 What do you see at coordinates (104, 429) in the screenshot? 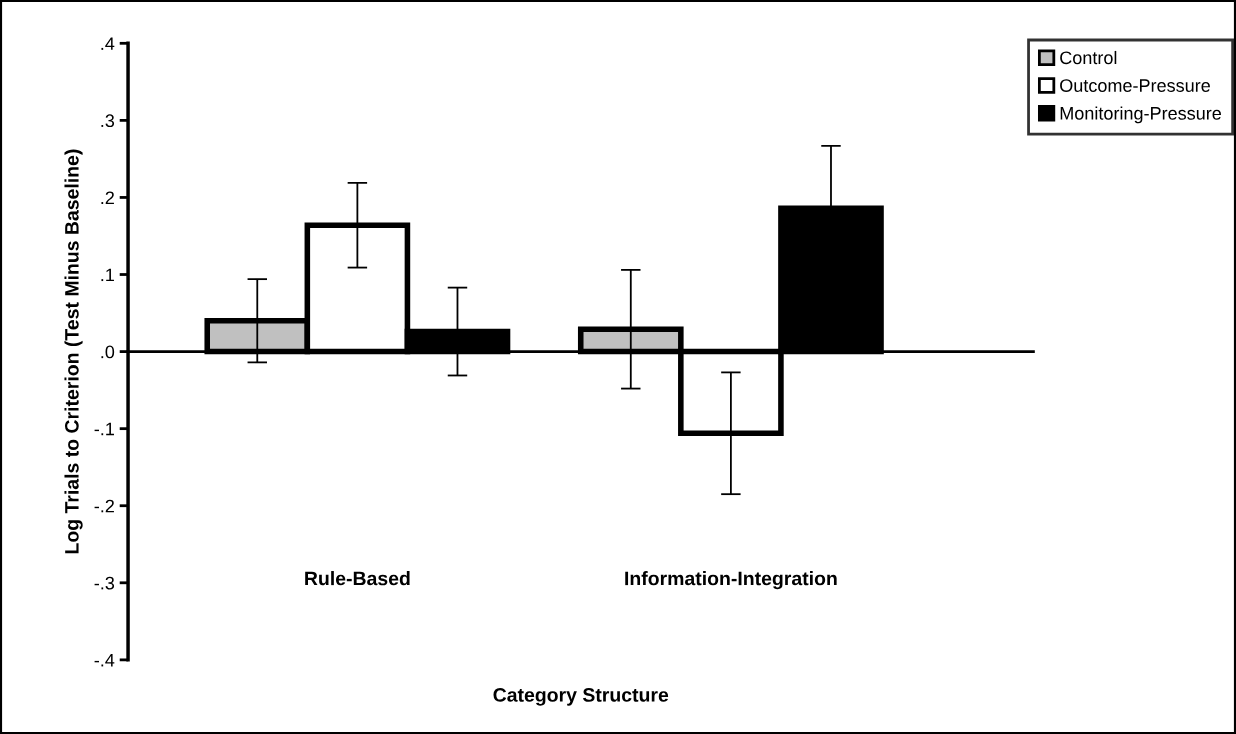
I see `y-tick-label: -.1` at bounding box center [104, 429].